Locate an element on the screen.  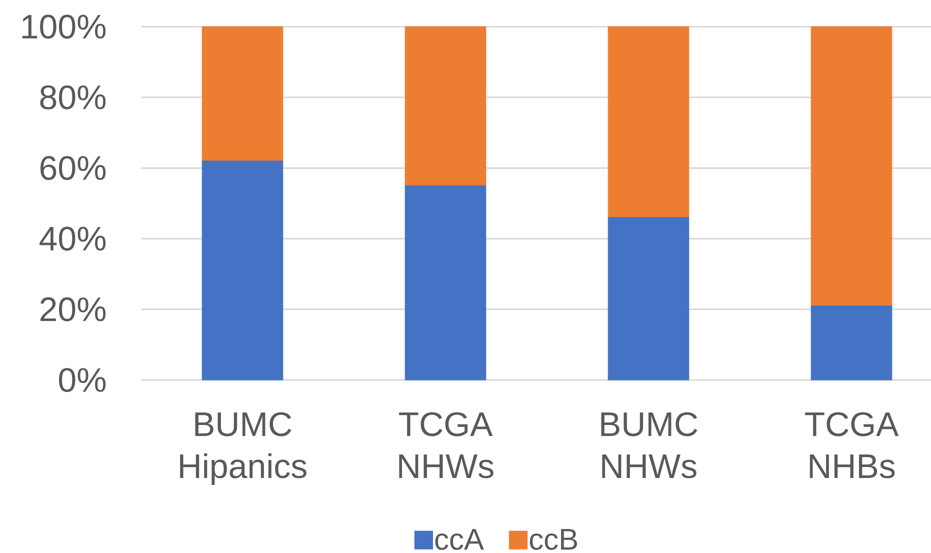
x-tick-label: TCGA NHBs is located at coordinates (852, 445).